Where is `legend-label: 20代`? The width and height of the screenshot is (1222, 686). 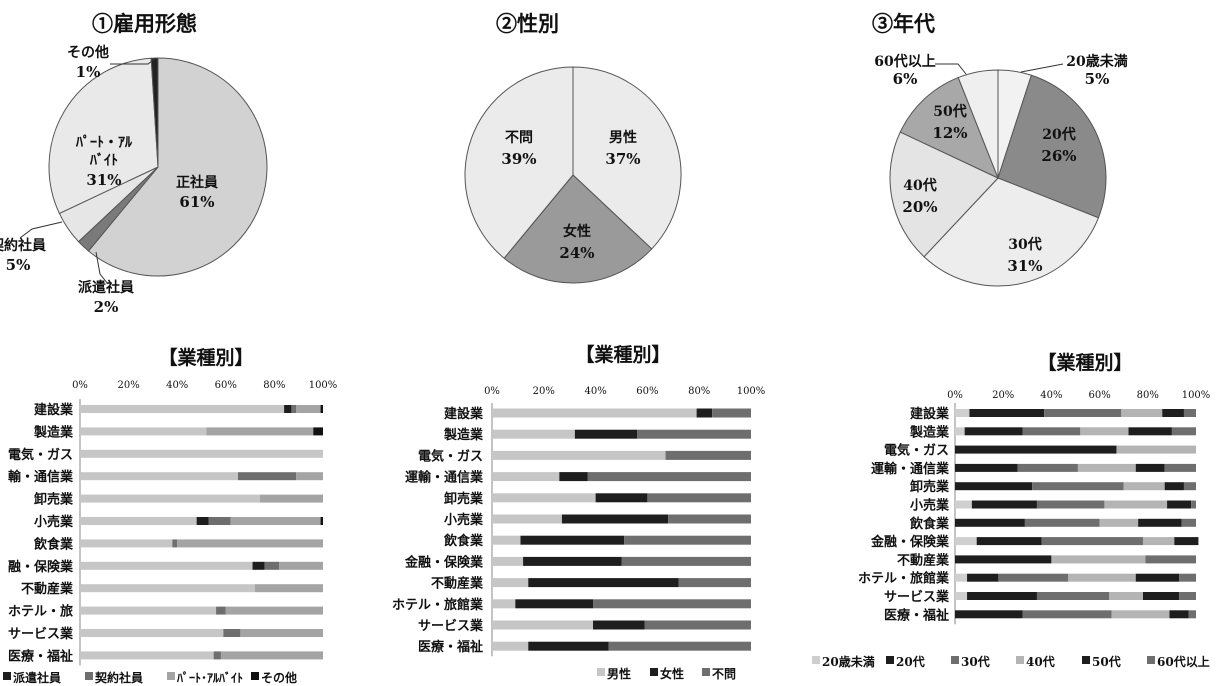 legend-label: 20代 is located at coordinates (910, 661).